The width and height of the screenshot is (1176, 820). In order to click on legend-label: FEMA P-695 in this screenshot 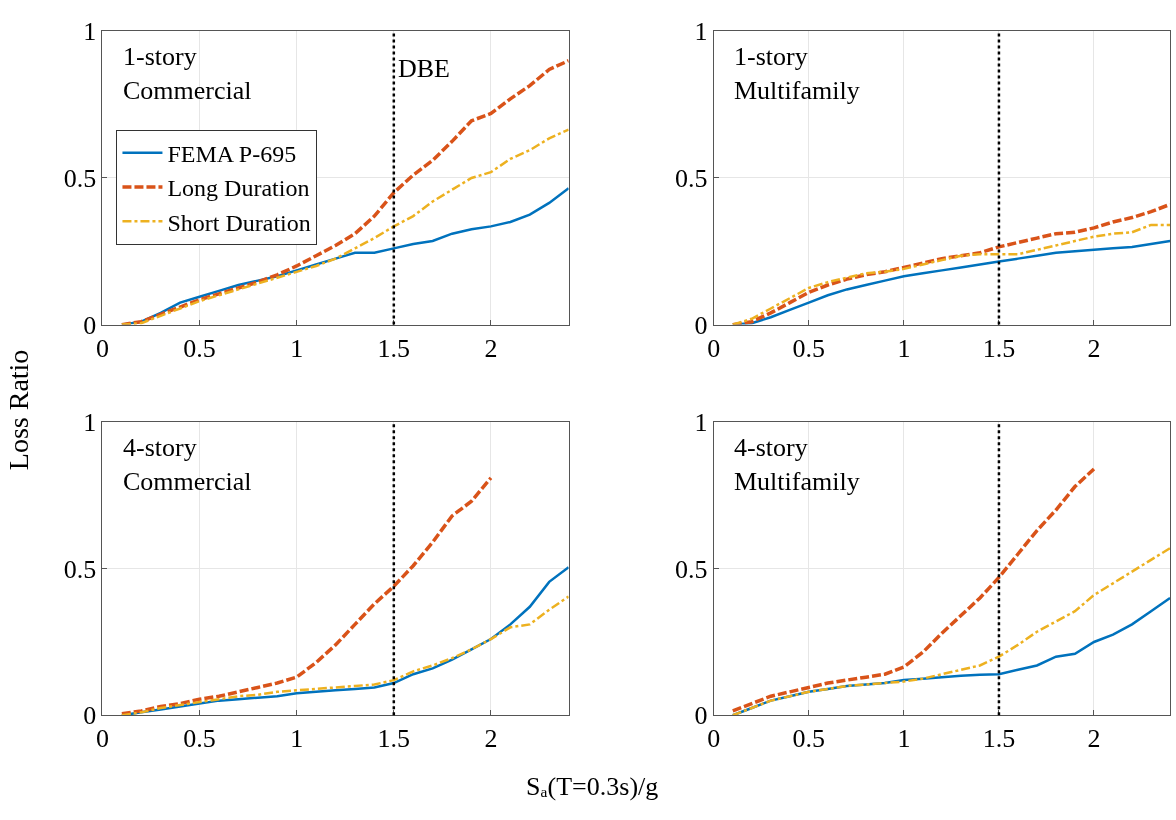, I will do `click(232, 154)`.